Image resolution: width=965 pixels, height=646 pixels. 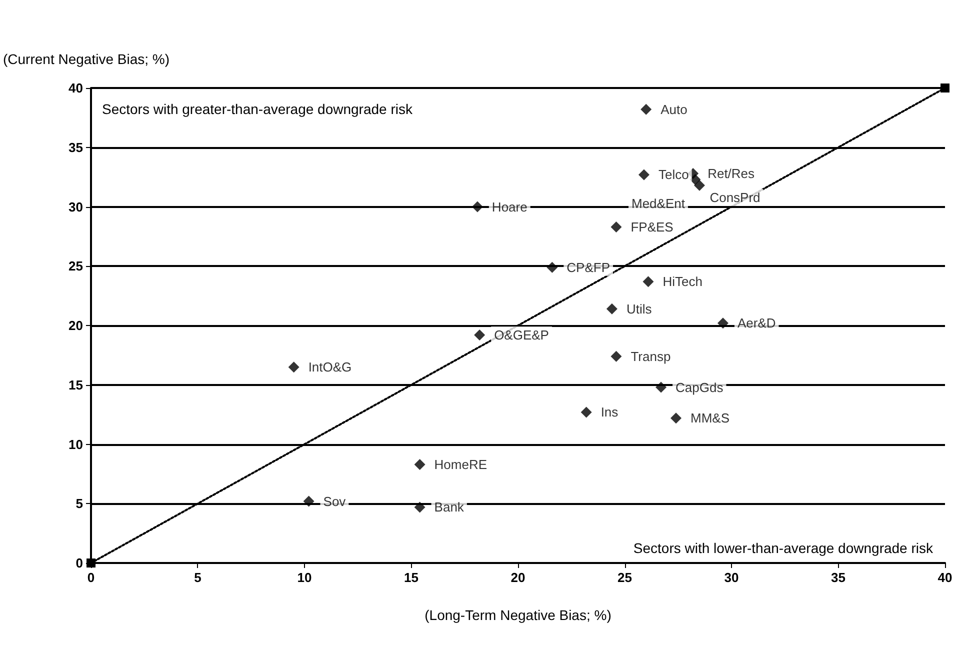 I want to click on x-tick-label: 30, so click(x=731, y=577).